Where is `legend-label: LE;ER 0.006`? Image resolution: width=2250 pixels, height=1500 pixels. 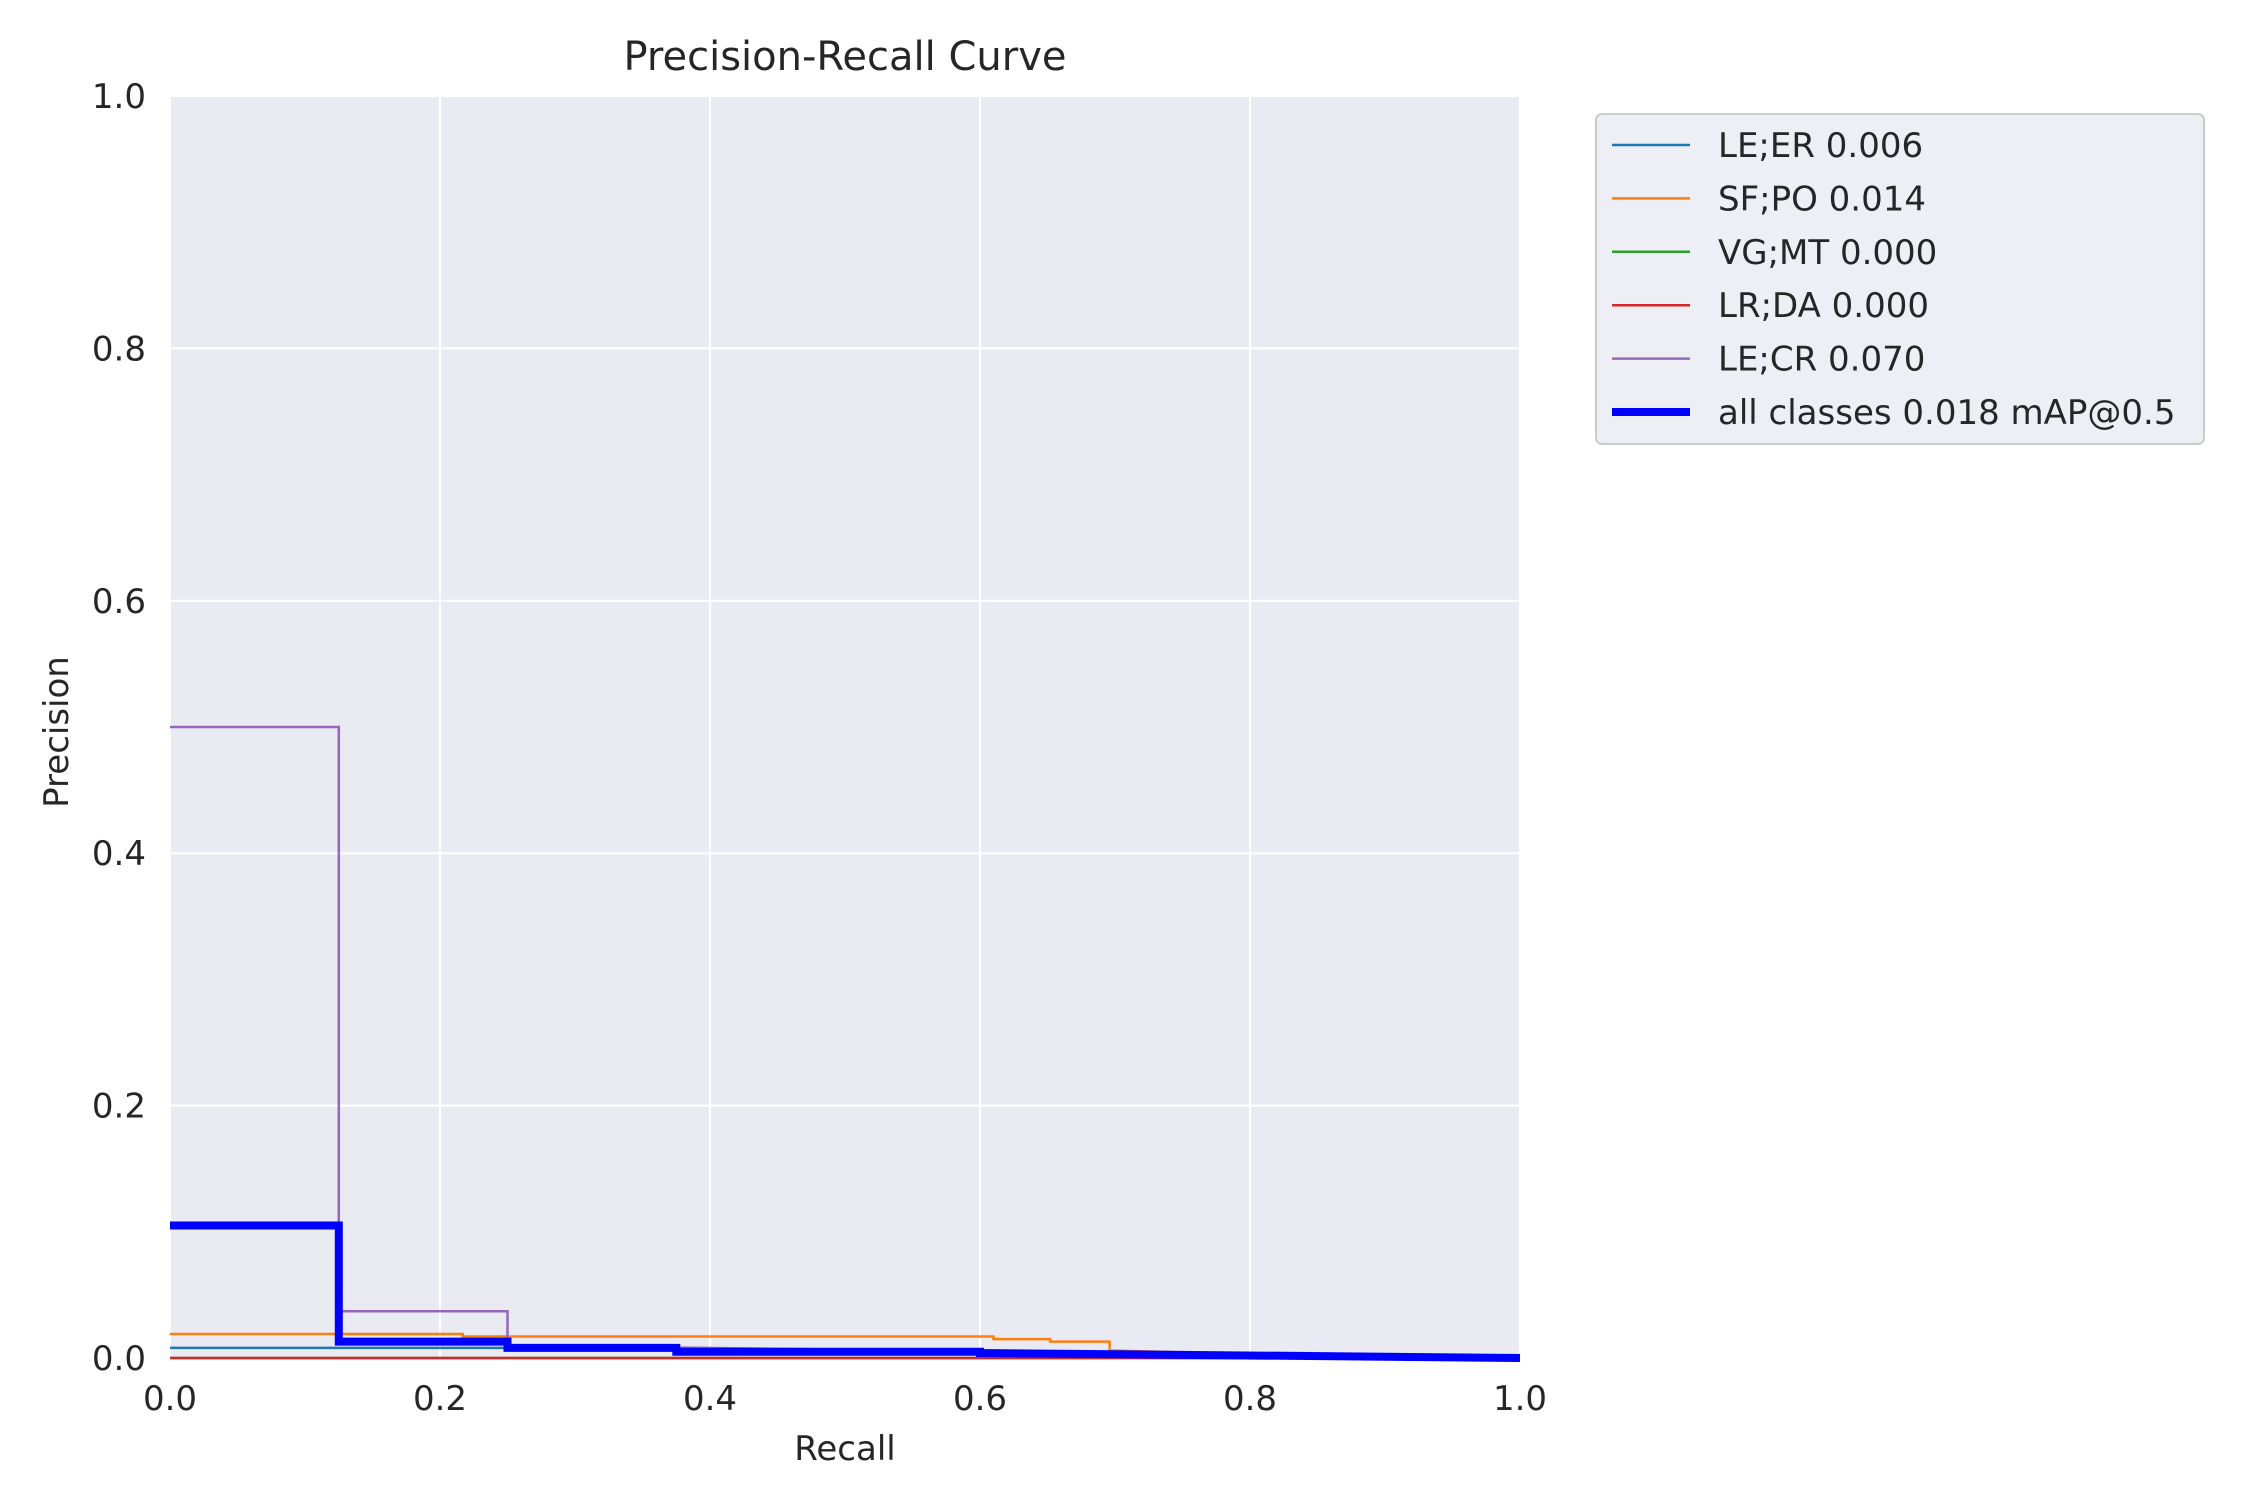 legend-label: LE;ER 0.006 is located at coordinates (1820, 146).